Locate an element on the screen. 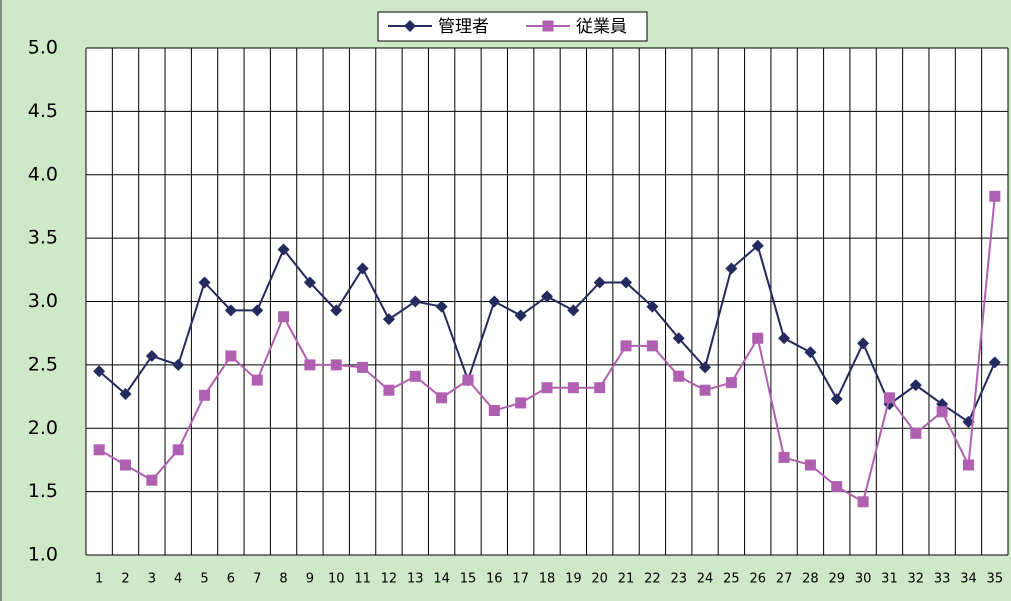 The image size is (1011, 601). x-tick-label: 22 is located at coordinates (652, 579).